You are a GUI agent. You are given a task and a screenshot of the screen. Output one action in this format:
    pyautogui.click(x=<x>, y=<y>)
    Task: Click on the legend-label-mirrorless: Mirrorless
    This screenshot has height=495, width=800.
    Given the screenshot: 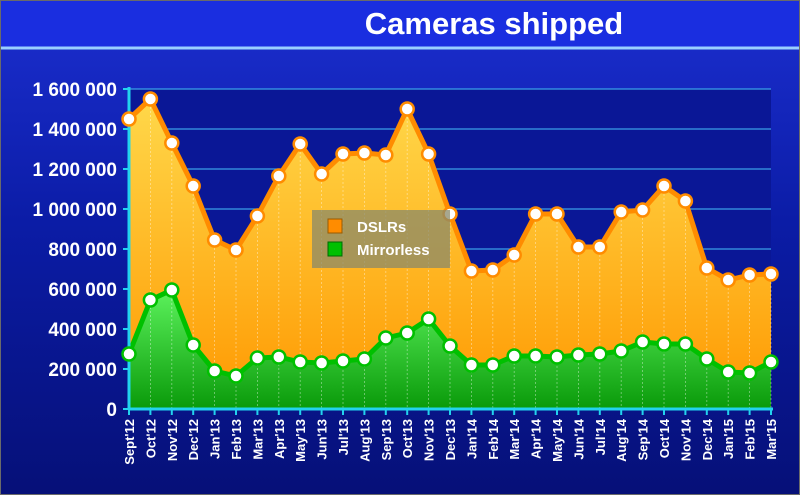 What is the action you would take?
    pyautogui.click(x=393, y=250)
    